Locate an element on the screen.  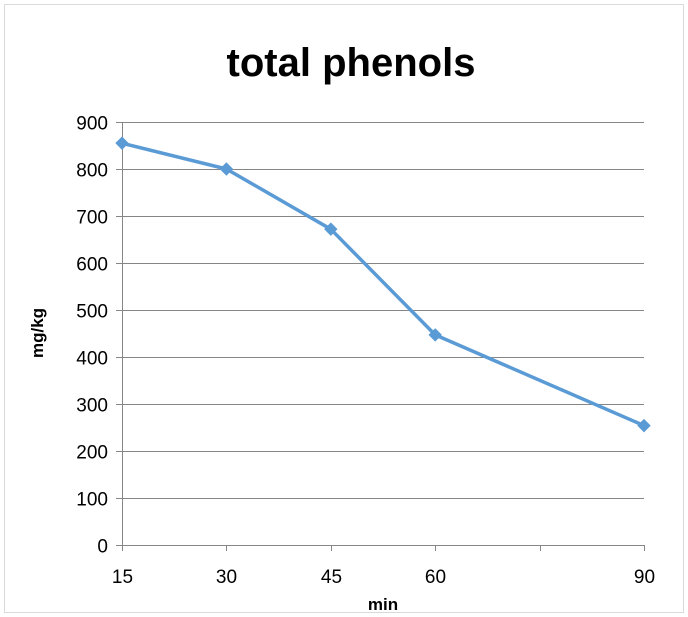
y-tick-label: 200 is located at coordinates (92, 453).